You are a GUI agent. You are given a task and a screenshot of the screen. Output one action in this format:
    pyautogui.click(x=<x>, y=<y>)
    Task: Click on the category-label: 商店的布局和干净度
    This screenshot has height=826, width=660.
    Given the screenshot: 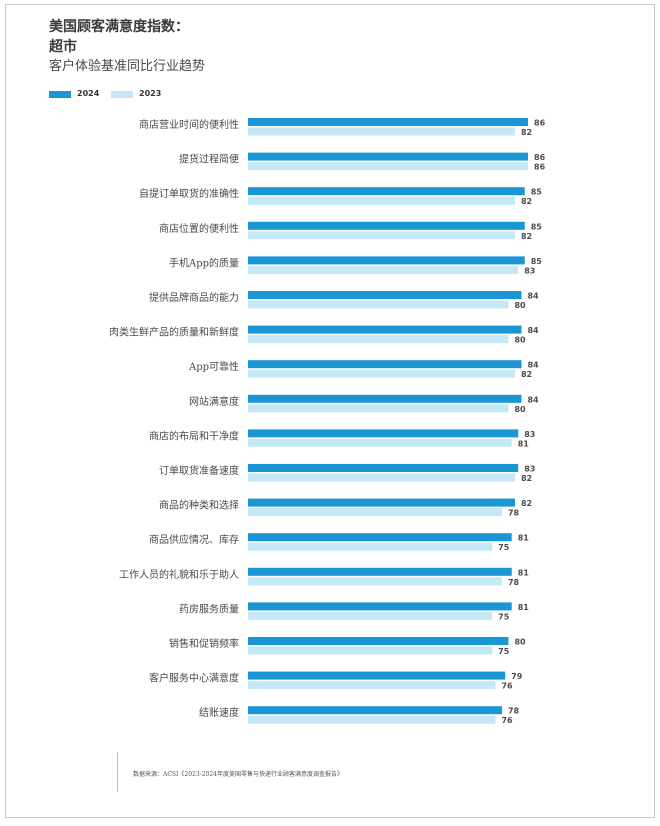 What is the action you would take?
    pyautogui.click(x=194, y=435)
    